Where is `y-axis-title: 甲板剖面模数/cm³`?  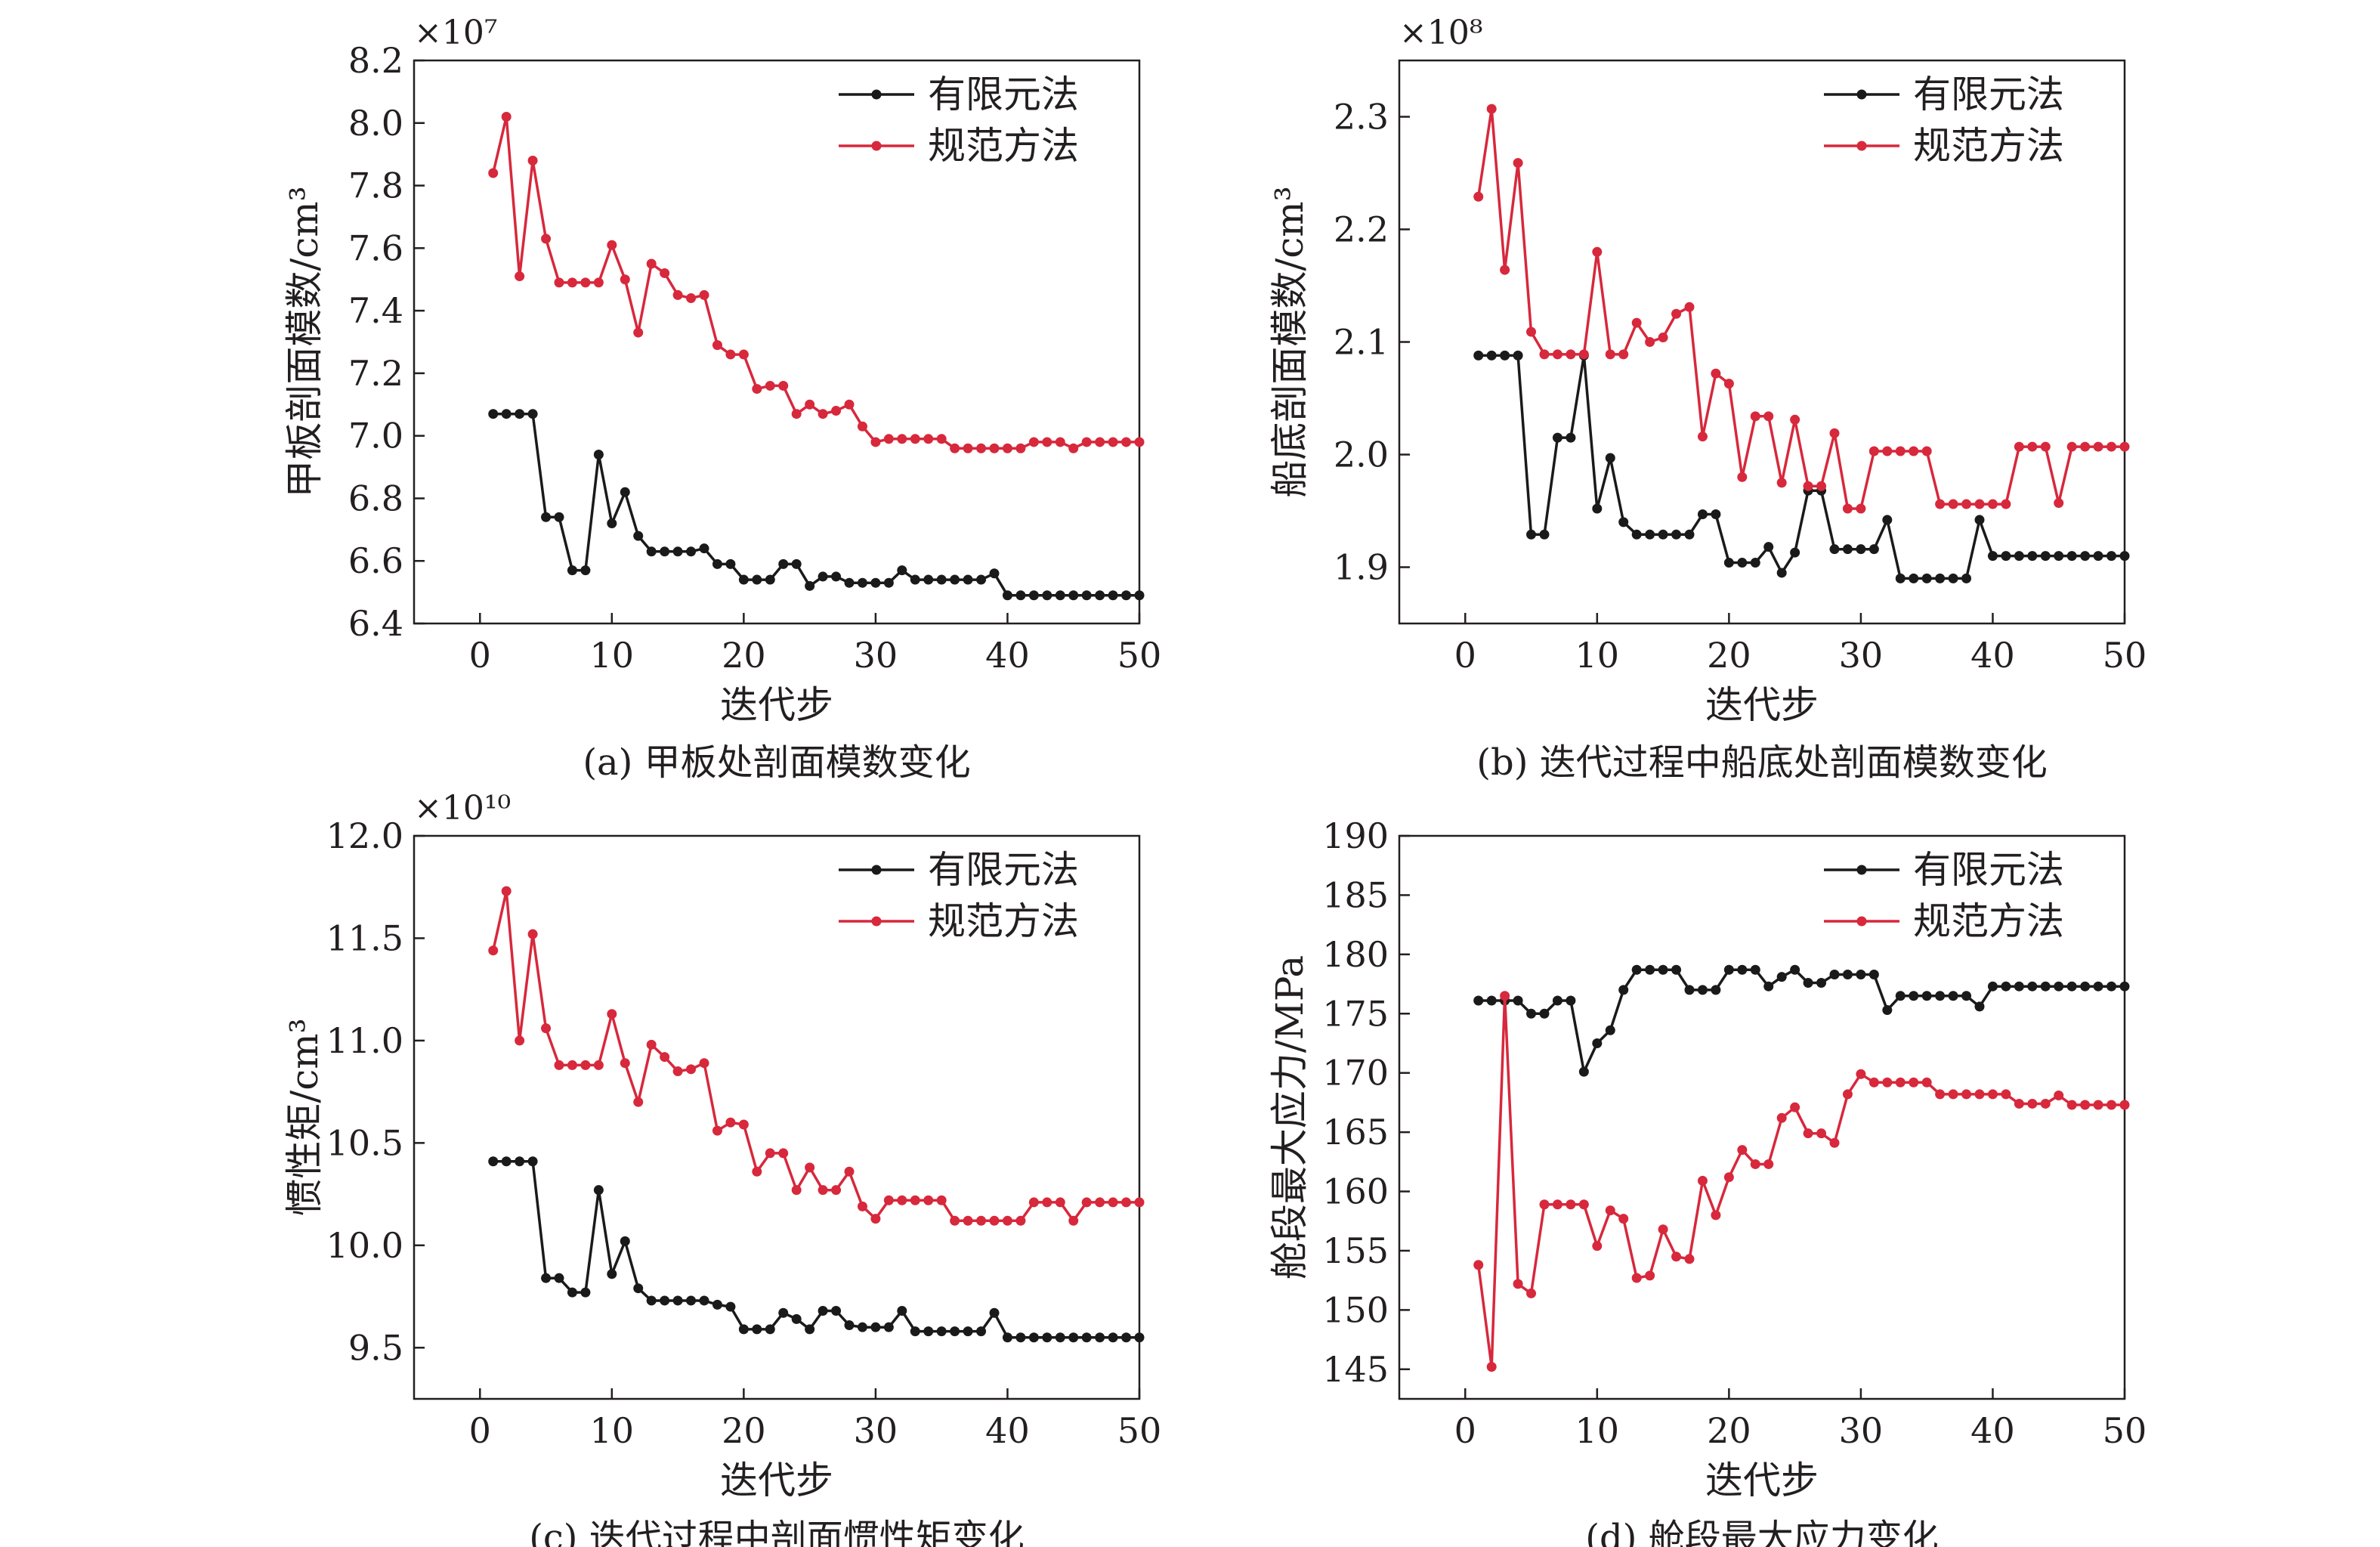 y-axis-title: 甲板剖面模数/cm³ is located at coordinates (304, 341).